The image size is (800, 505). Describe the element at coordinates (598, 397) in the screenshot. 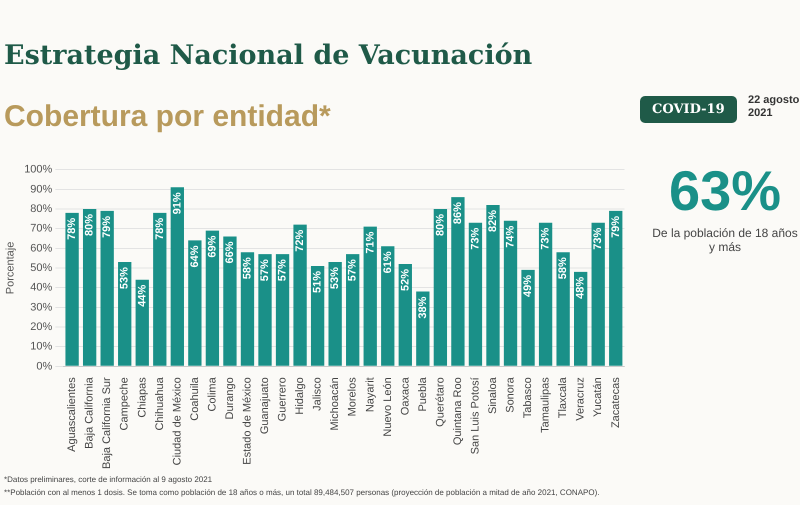

I see `x-tick-label: Yucatán` at that location.